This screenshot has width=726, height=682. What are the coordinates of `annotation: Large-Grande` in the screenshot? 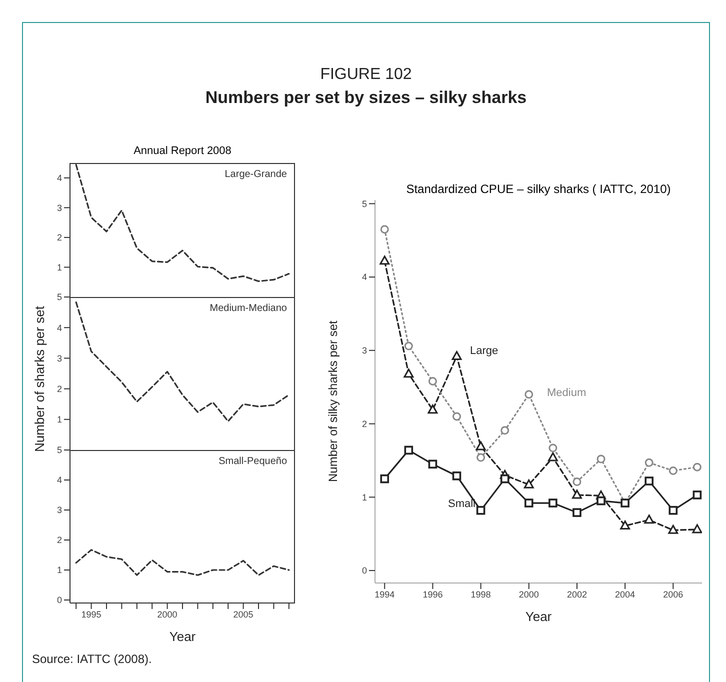 It's located at (255, 174).